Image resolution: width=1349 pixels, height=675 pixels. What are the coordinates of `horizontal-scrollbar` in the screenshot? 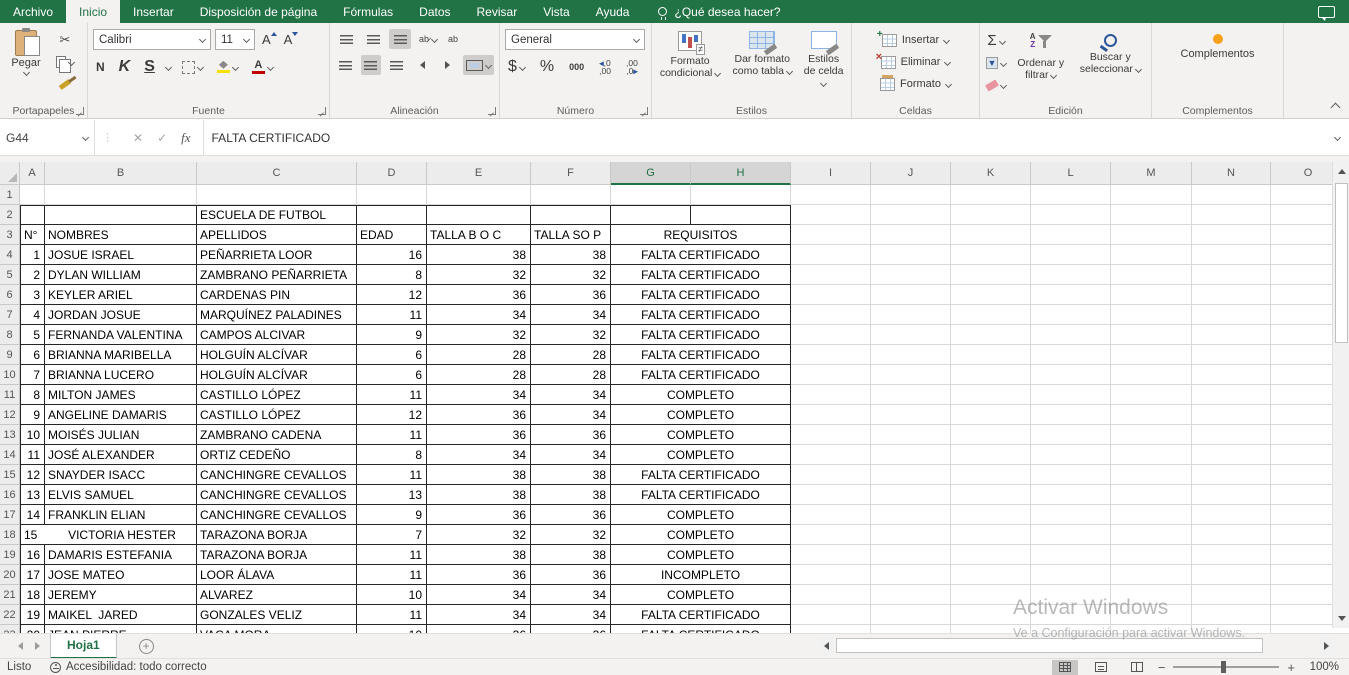 It's located at (1076, 645).